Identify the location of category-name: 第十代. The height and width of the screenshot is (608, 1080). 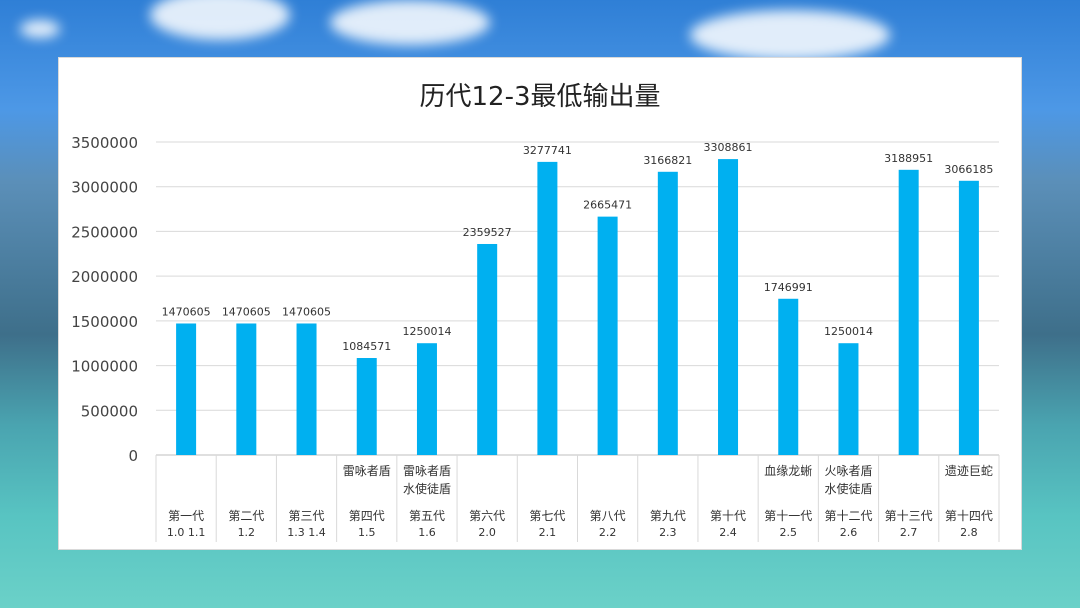
(728, 516).